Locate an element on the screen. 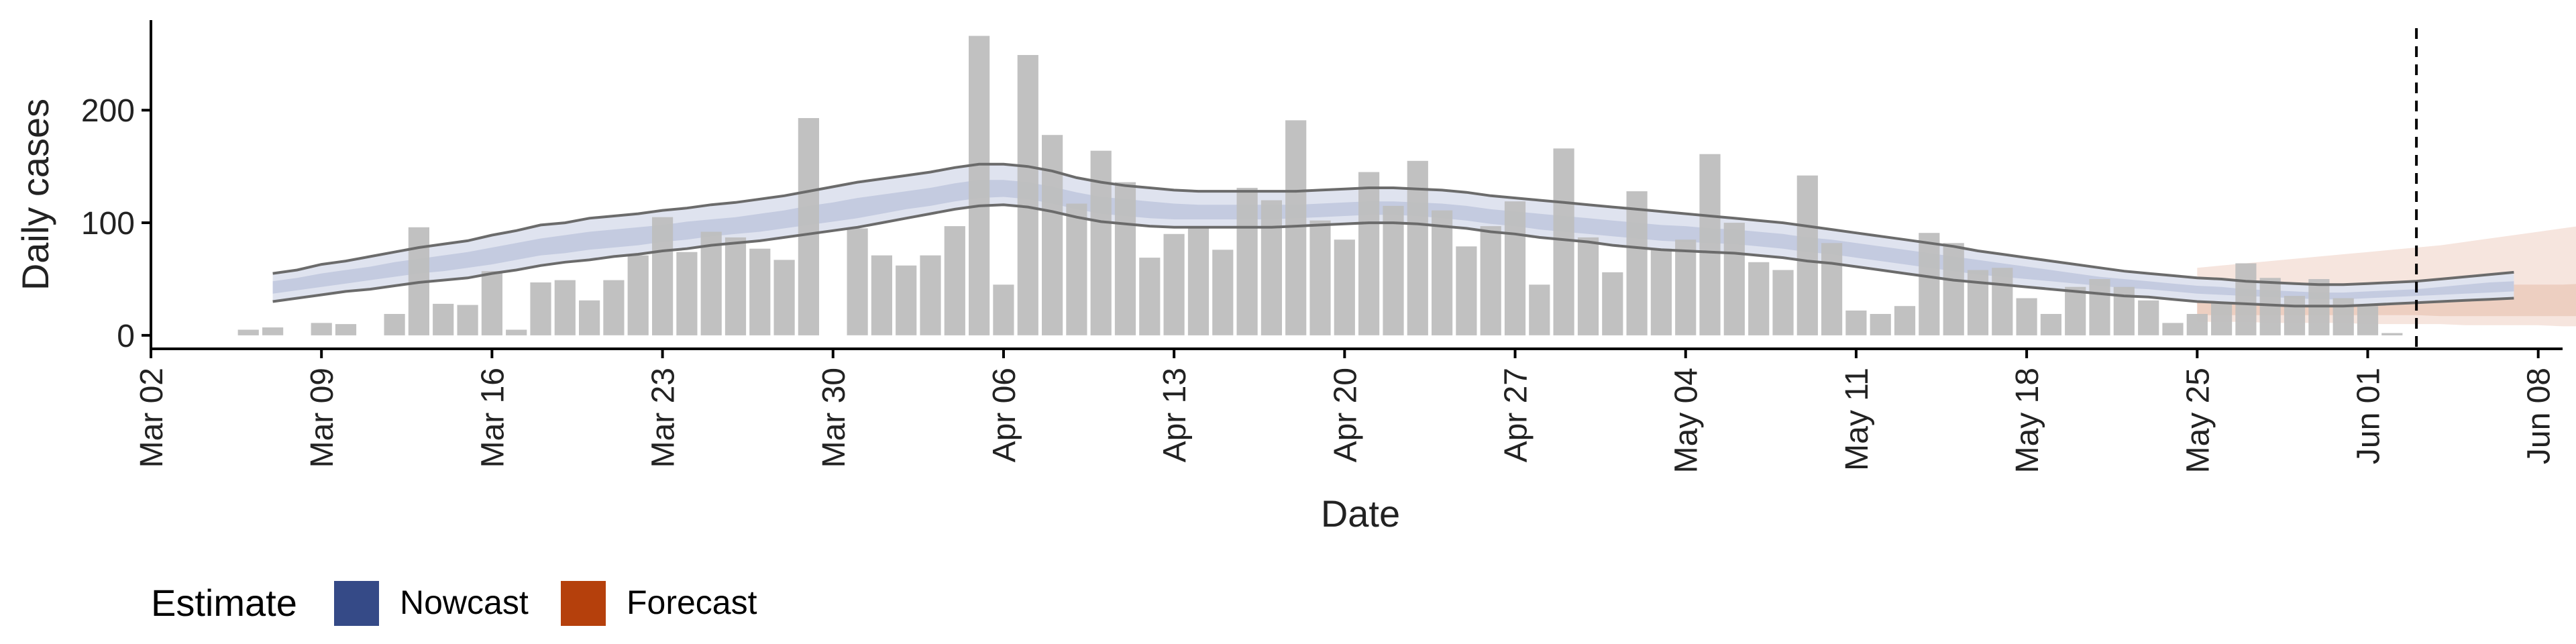  y-axis-ticks: 0 100 200 is located at coordinates (116, 223).